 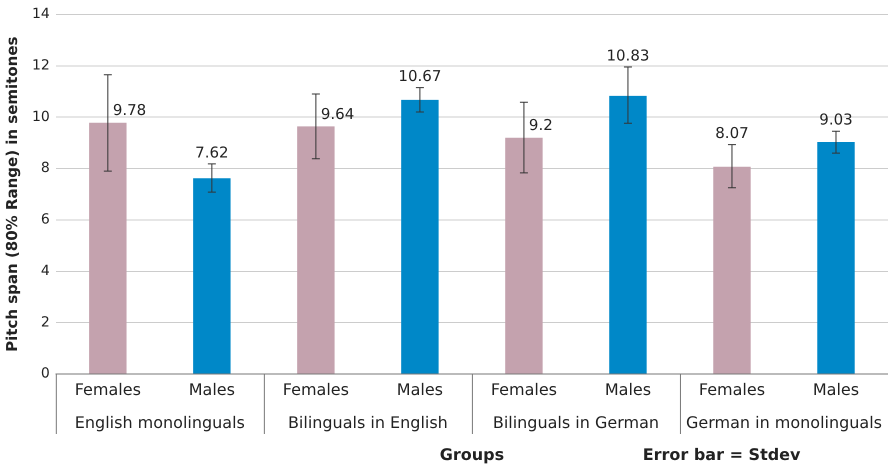 What do you see at coordinates (45, 374) in the screenshot?
I see `y-tick-label: 0` at bounding box center [45, 374].